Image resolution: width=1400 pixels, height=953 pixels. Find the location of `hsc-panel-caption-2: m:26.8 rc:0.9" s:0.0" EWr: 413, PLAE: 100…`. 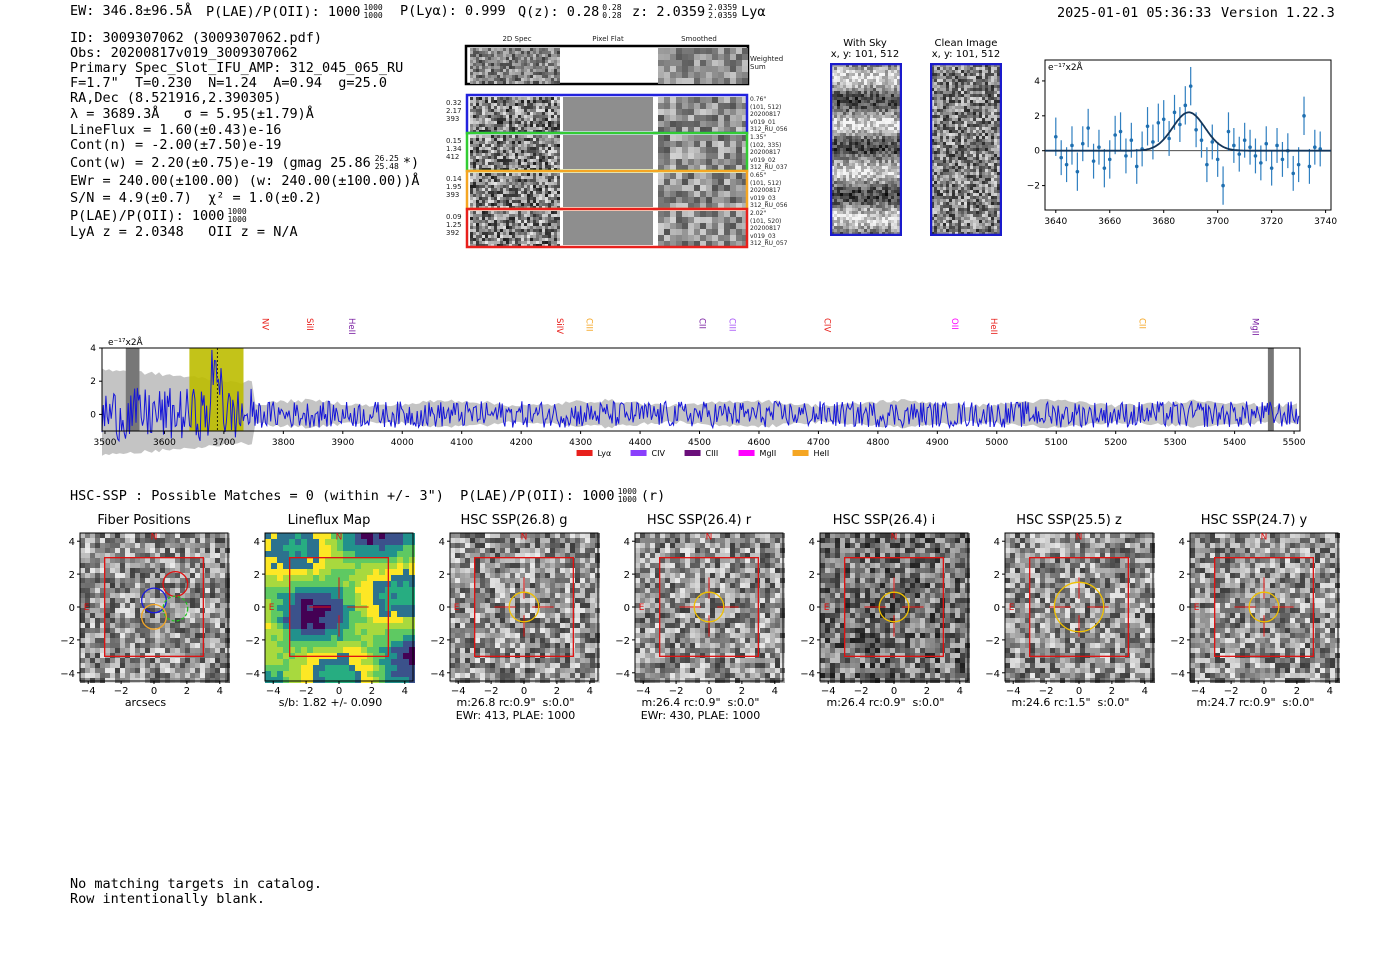

hsc-panel-caption-2: m:26.8 rc:0.9" s:0.0" EWr: 413, PLAE: 100… is located at coordinates (515, 709).